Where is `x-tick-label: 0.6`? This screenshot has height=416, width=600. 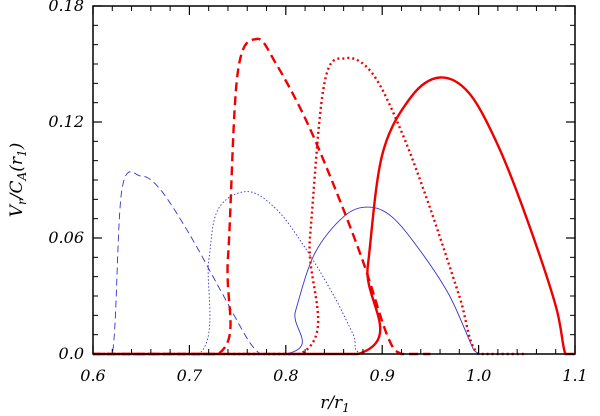 x-tick-label: 0.6 is located at coordinates (92, 375).